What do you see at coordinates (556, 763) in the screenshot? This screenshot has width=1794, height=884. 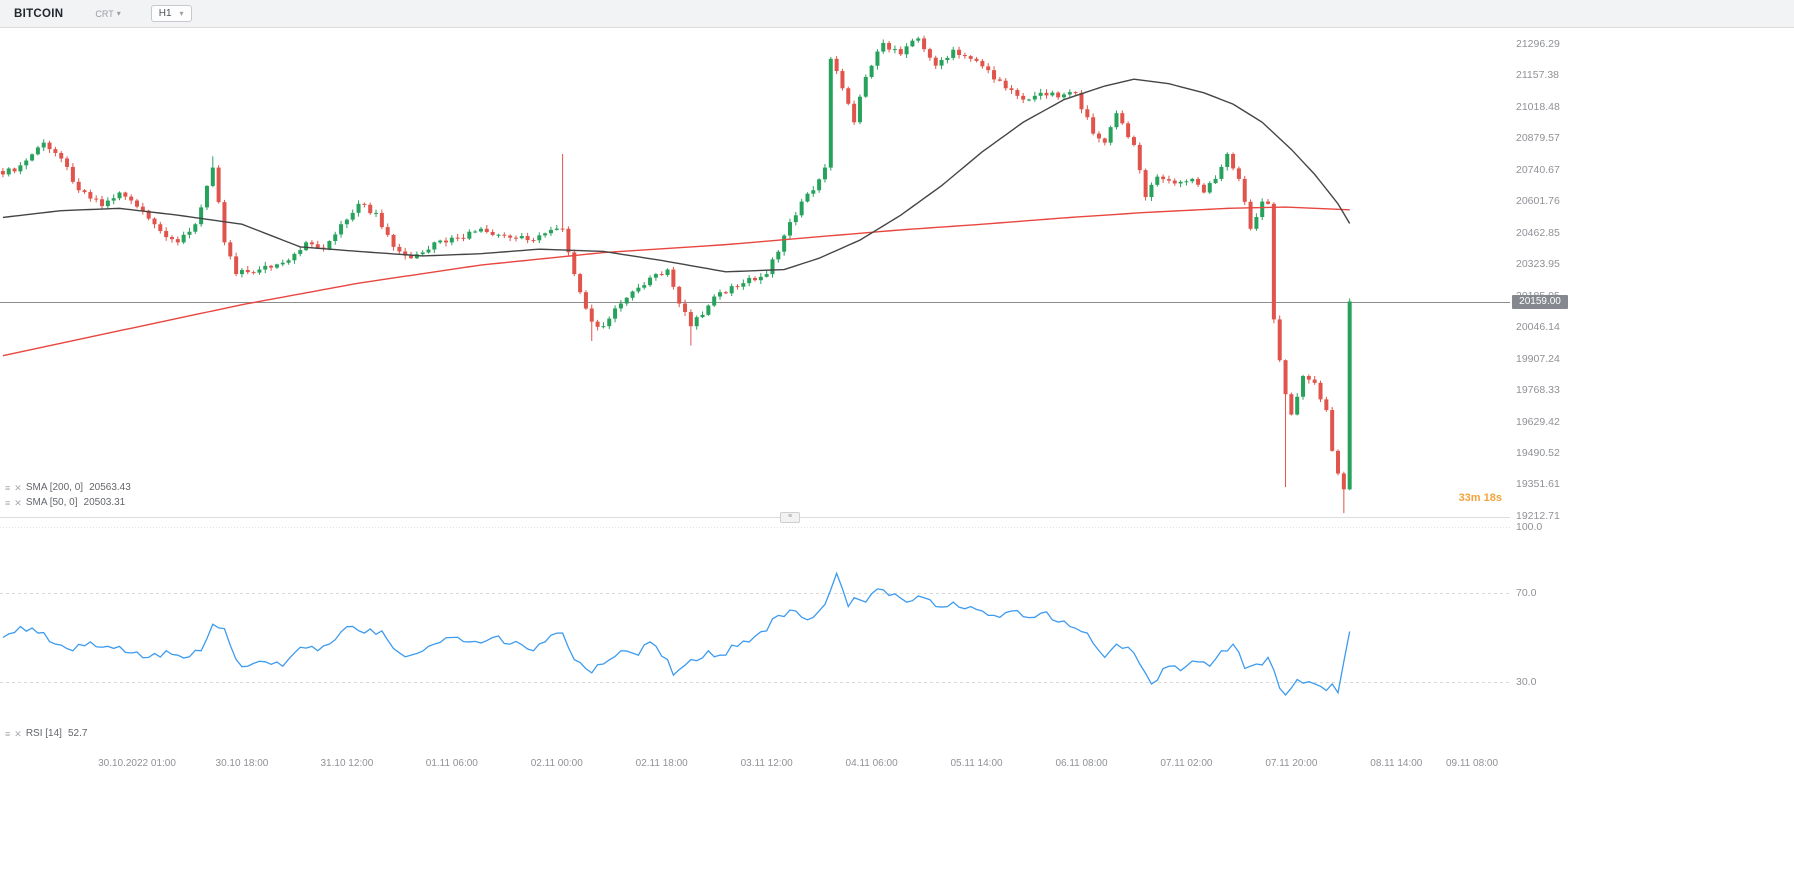 I see `time-axis-label: 02.11 00:00` at bounding box center [556, 763].